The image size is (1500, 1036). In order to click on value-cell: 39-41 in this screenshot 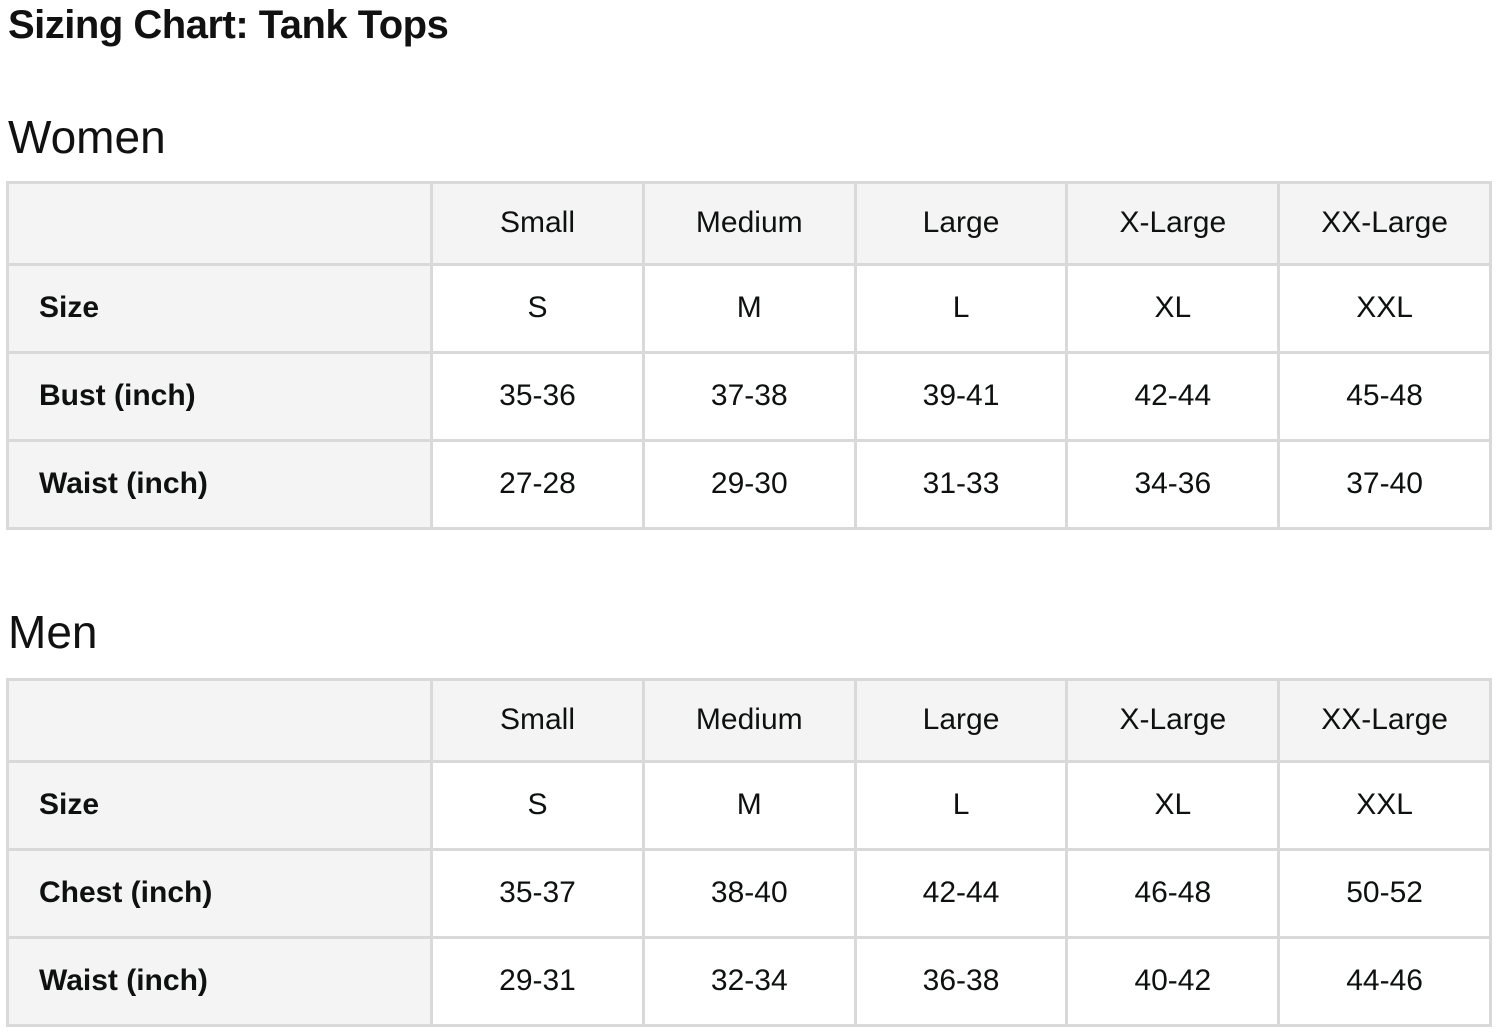, I will do `click(961, 396)`.